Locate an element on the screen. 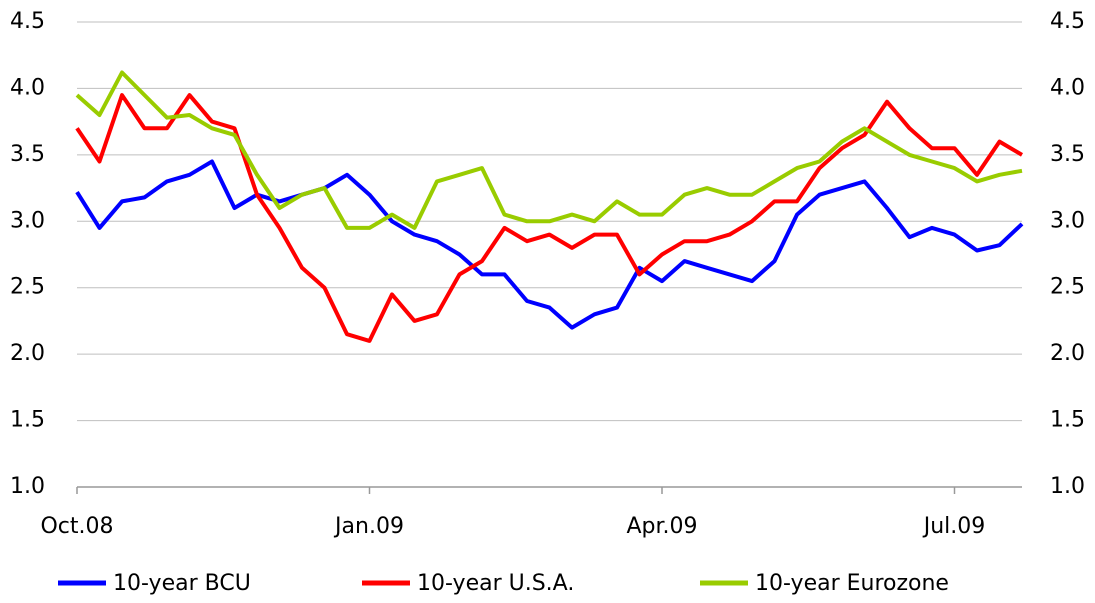 The image size is (1095, 603). y-tick-label: 3.0 is located at coordinates (27, 220).